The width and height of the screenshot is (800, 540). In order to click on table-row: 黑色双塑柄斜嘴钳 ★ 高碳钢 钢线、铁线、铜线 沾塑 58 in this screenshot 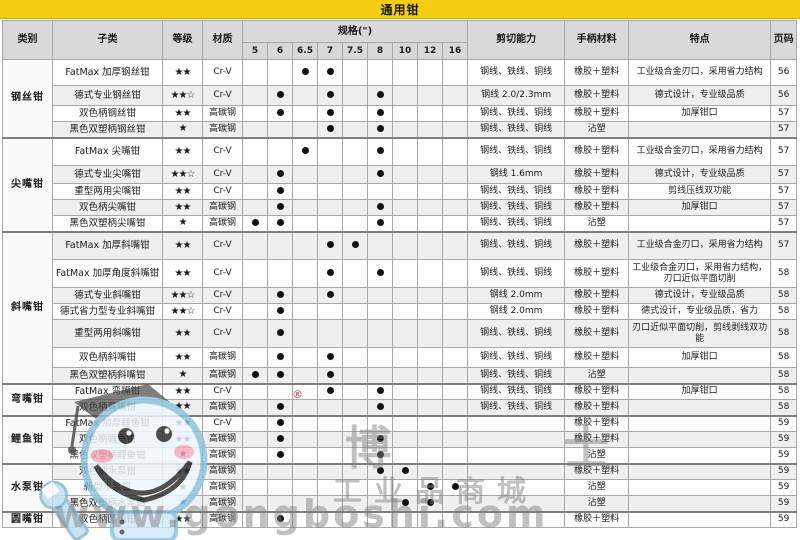, I will do `click(400, 375)`.